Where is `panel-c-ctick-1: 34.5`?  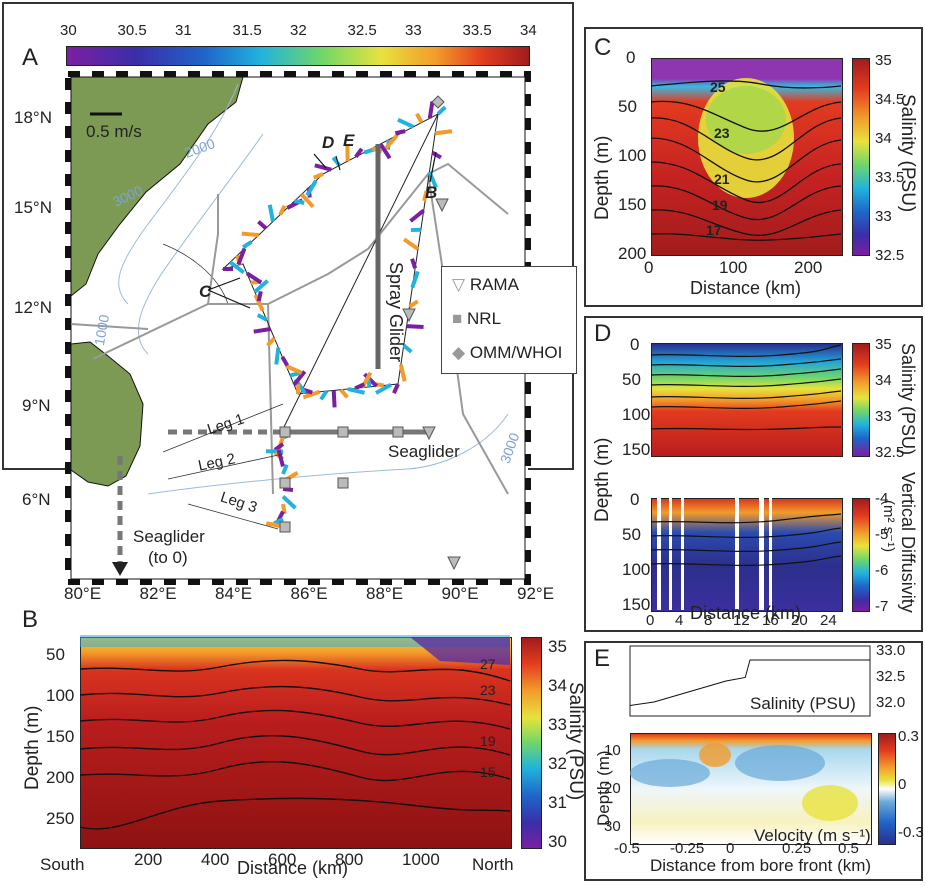
panel-c-ctick-1: 34.5 is located at coordinates (890, 99).